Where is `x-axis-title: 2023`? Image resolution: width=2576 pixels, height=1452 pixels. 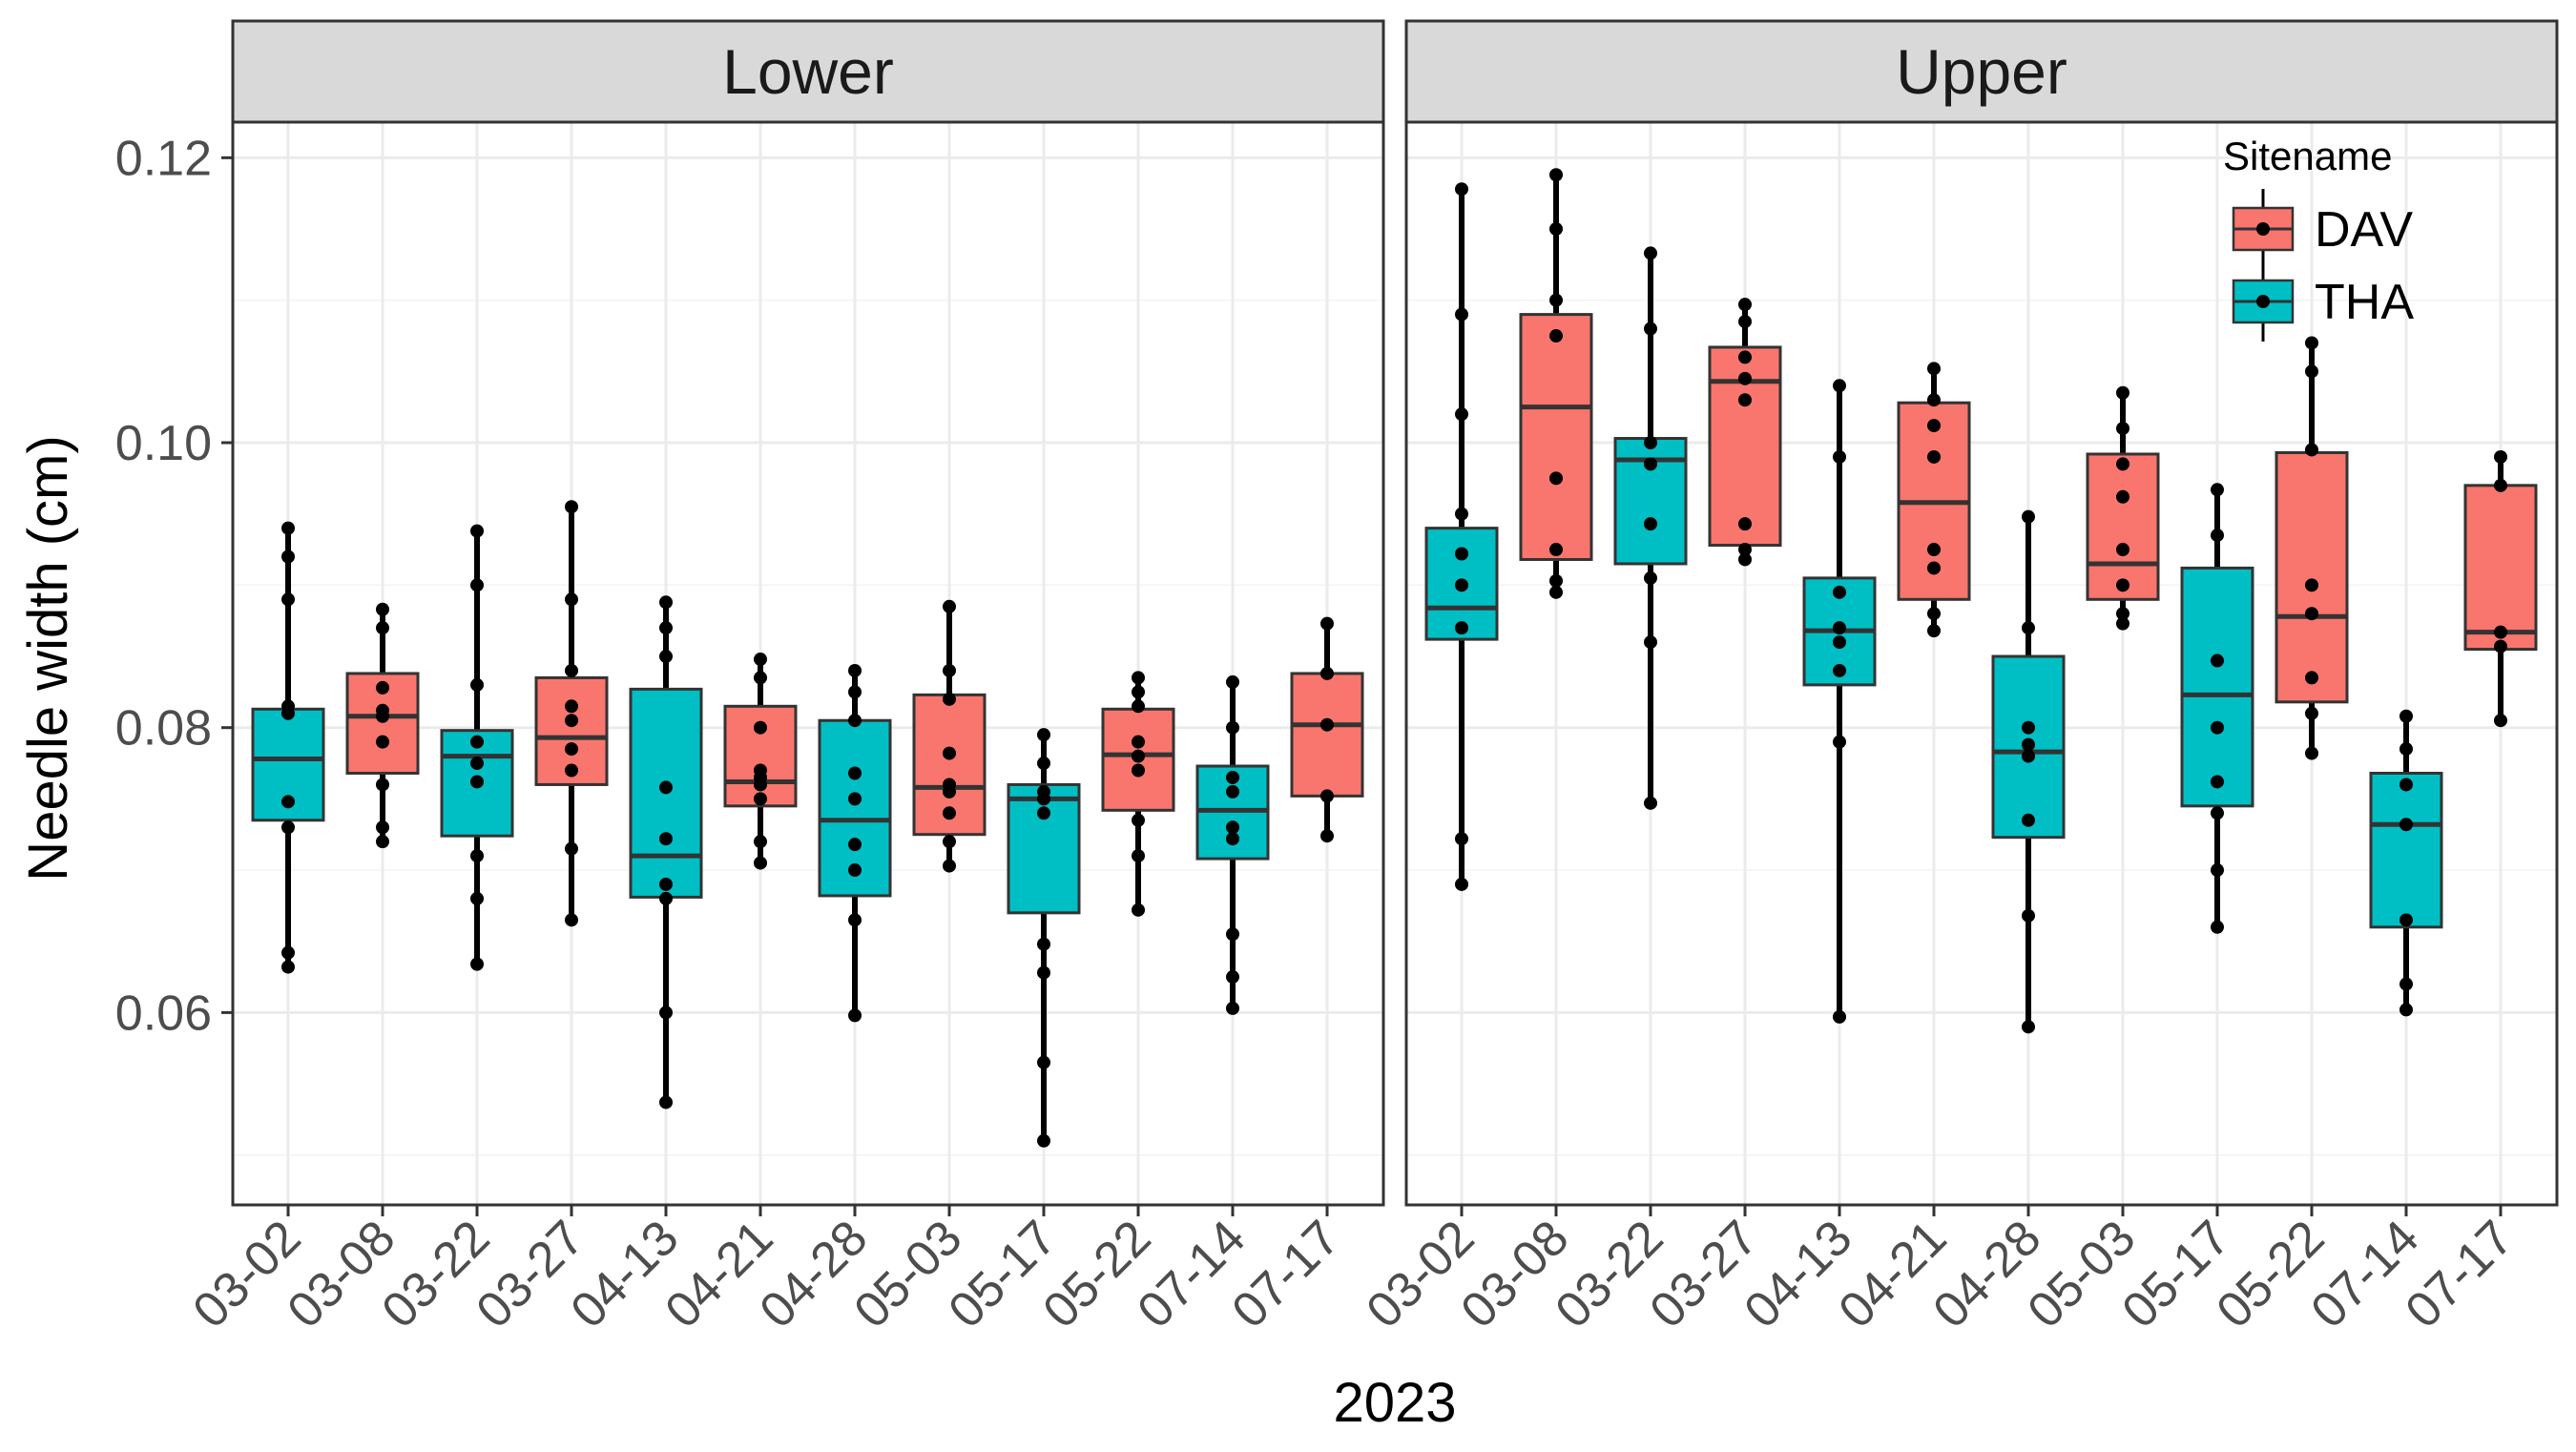
x-axis-title: 2023 is located at coordinates (1394, 1403).